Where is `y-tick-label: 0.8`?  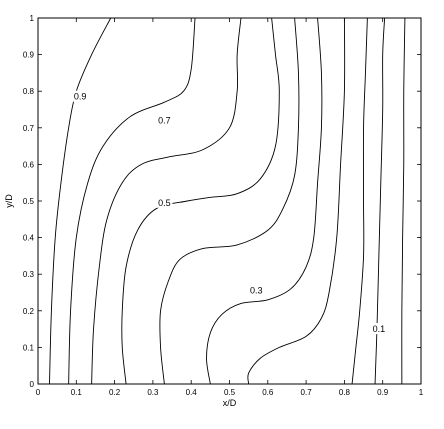
y-tick-label: 0.8 is located at coordinates (29, 91).